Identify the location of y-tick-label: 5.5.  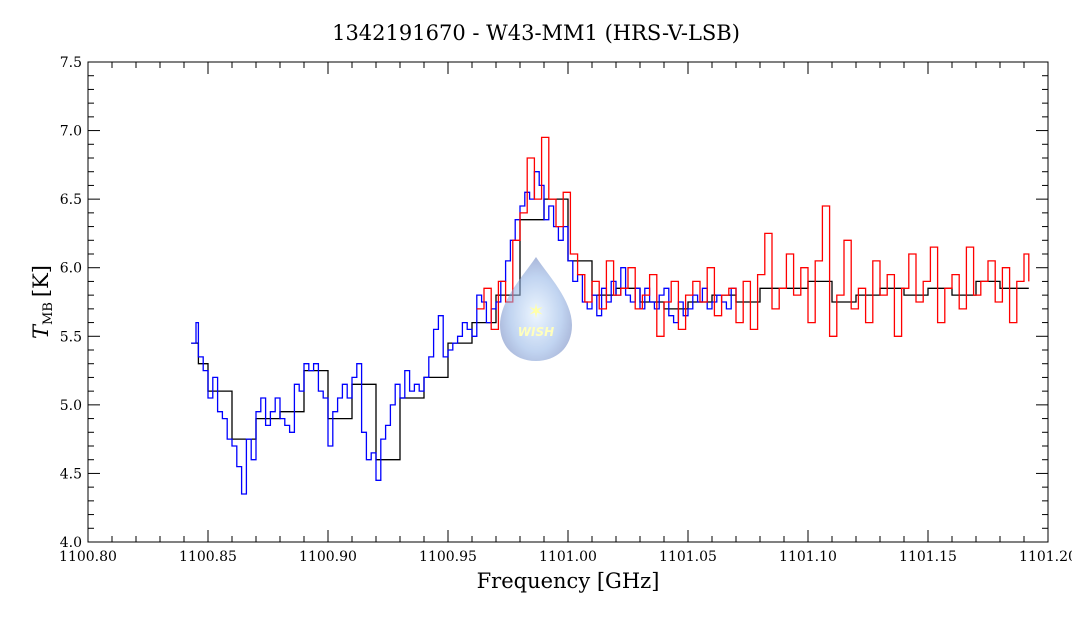
(71, 337).